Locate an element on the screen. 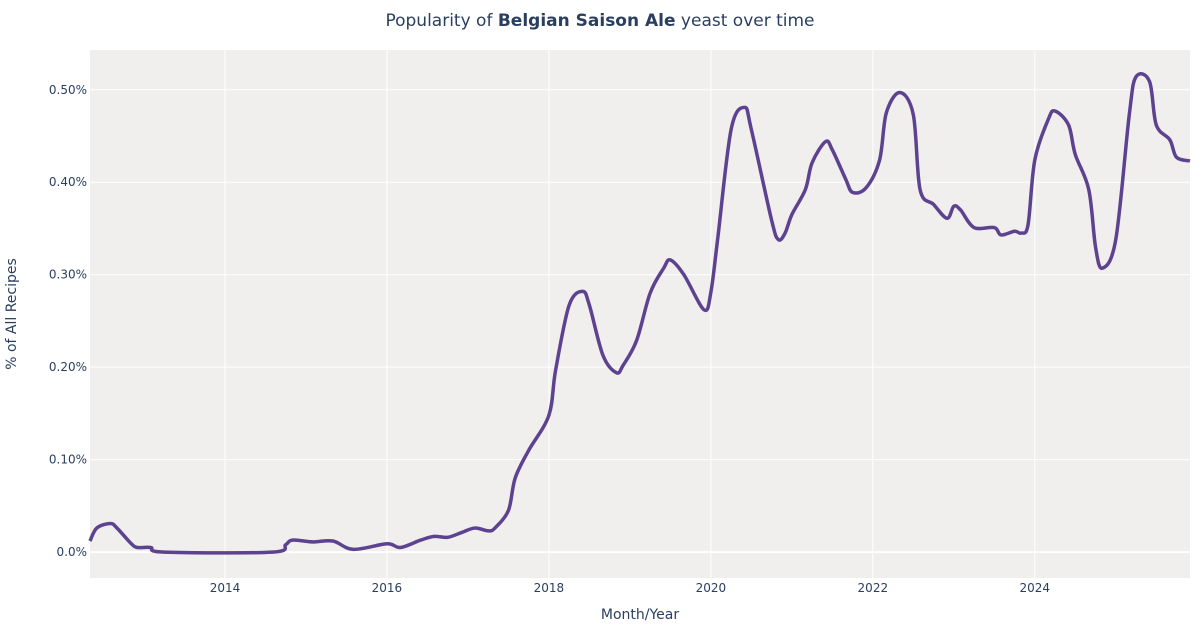 This screenshot has width=1200, height=634. x-tick-label: 2018 is located at coordinates (549, 588).